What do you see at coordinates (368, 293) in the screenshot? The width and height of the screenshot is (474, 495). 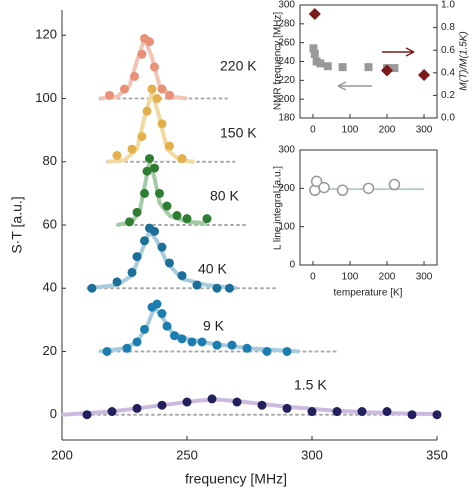 I see `inset-x-label: temperature [K]` at bounding box center [368, 293].